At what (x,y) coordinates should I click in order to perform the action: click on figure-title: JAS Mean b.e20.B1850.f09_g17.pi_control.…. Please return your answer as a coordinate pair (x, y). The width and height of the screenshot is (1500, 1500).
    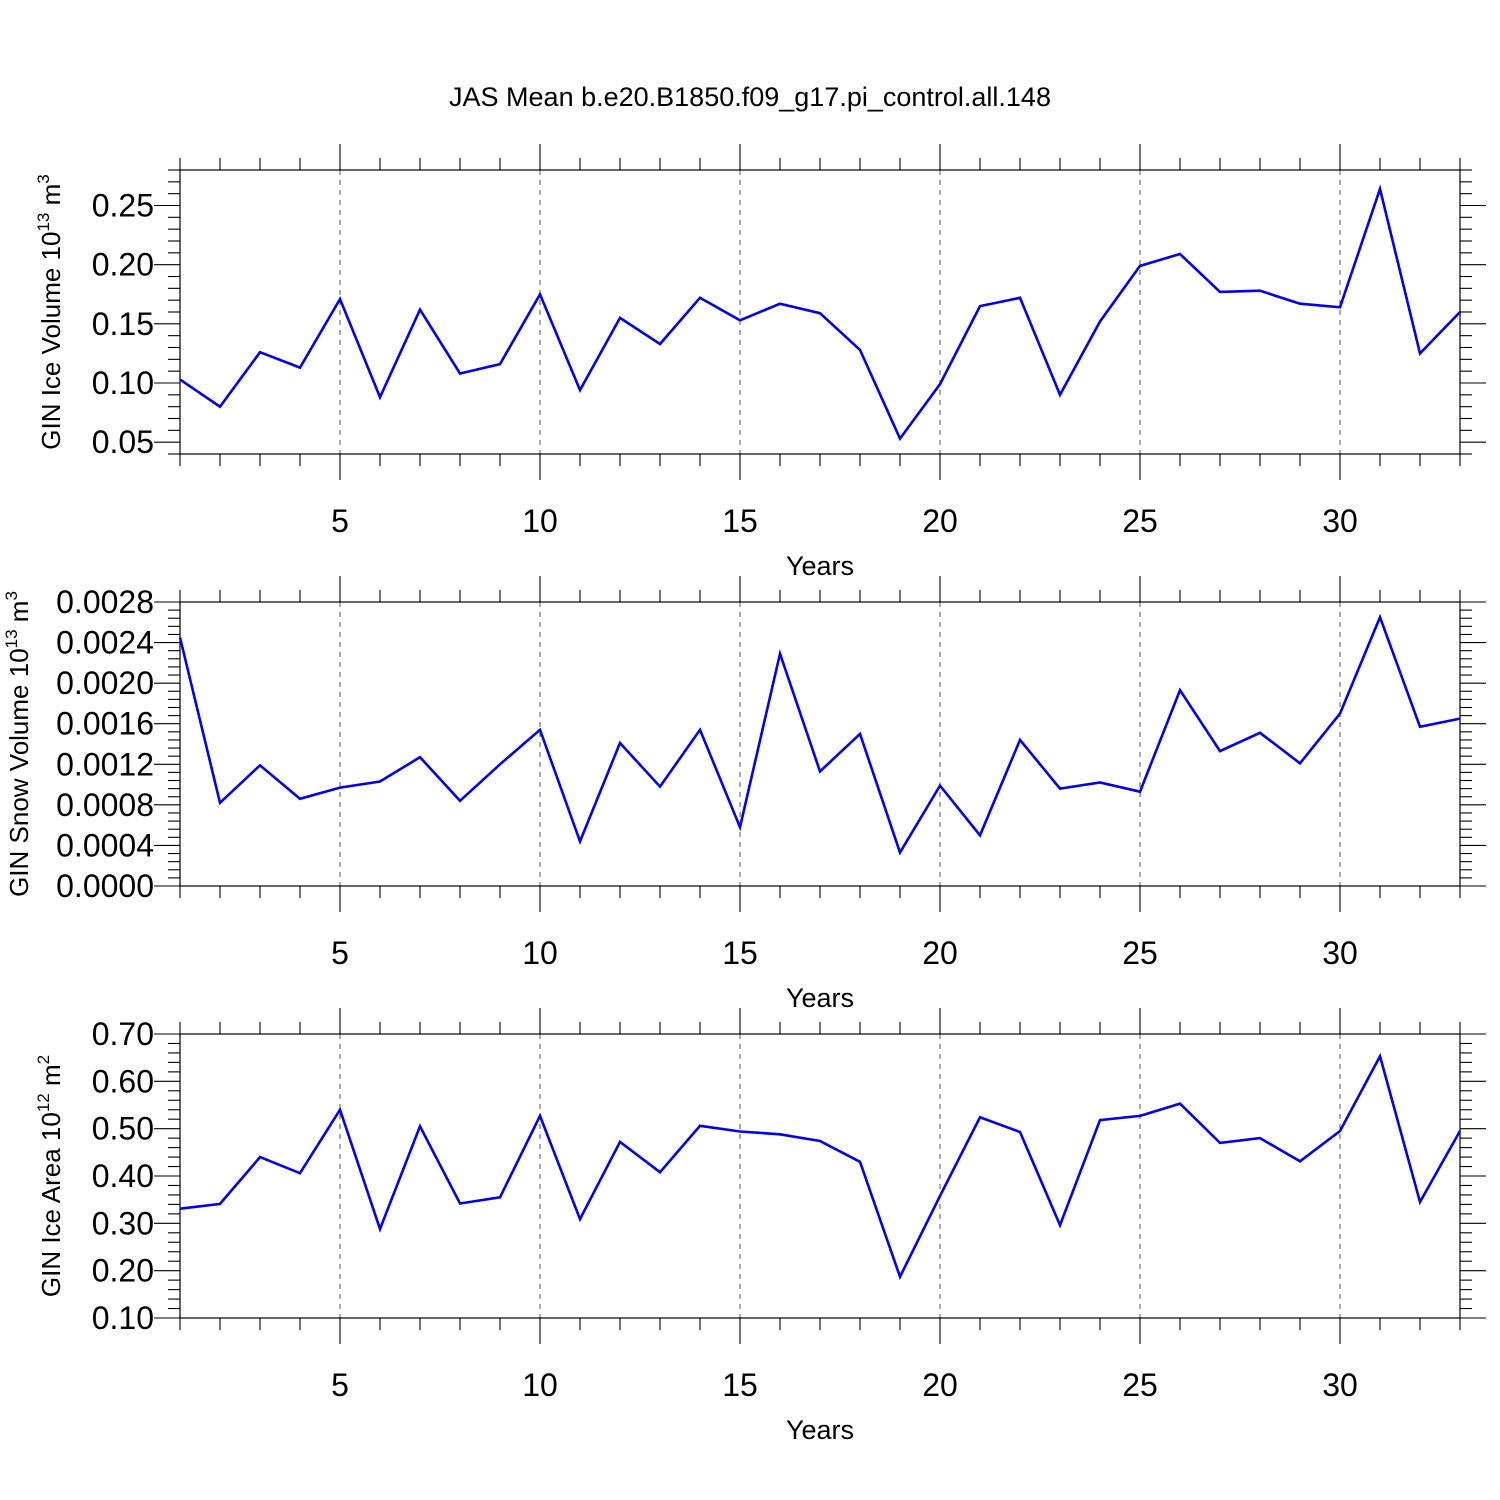
    Looking at the image, I should click on (750, 97).